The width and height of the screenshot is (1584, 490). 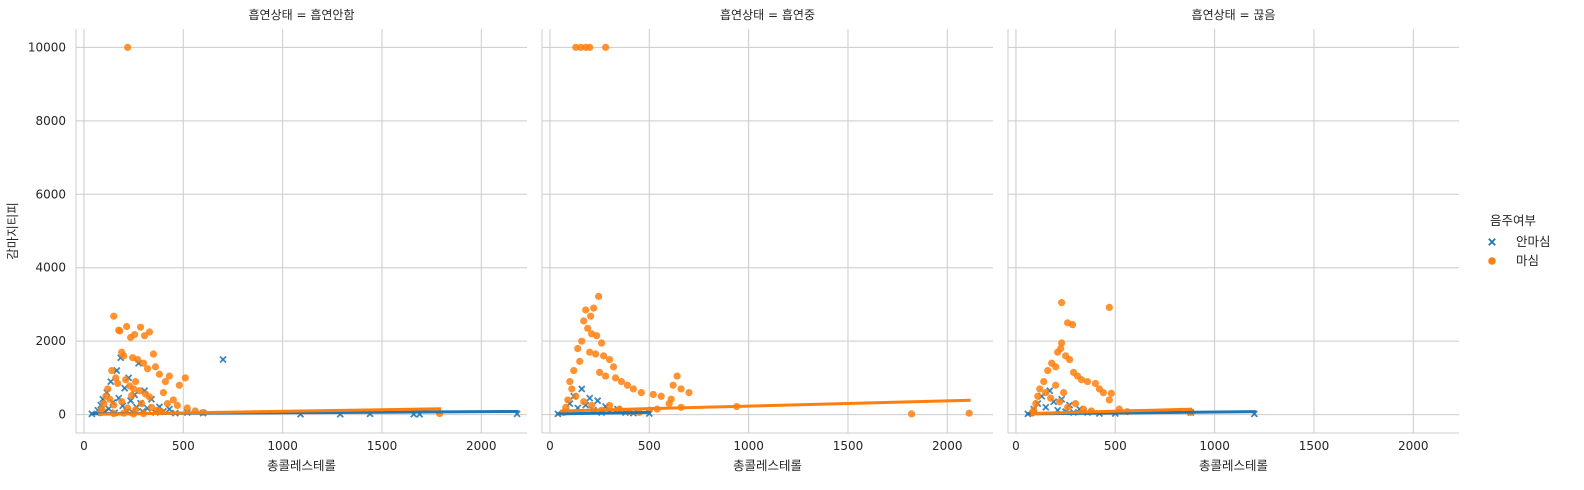 What do you see at coordinates (1513, 260) in the screenshot?
I see `legend-entry: 마심` at bounding box center [1513, 260].